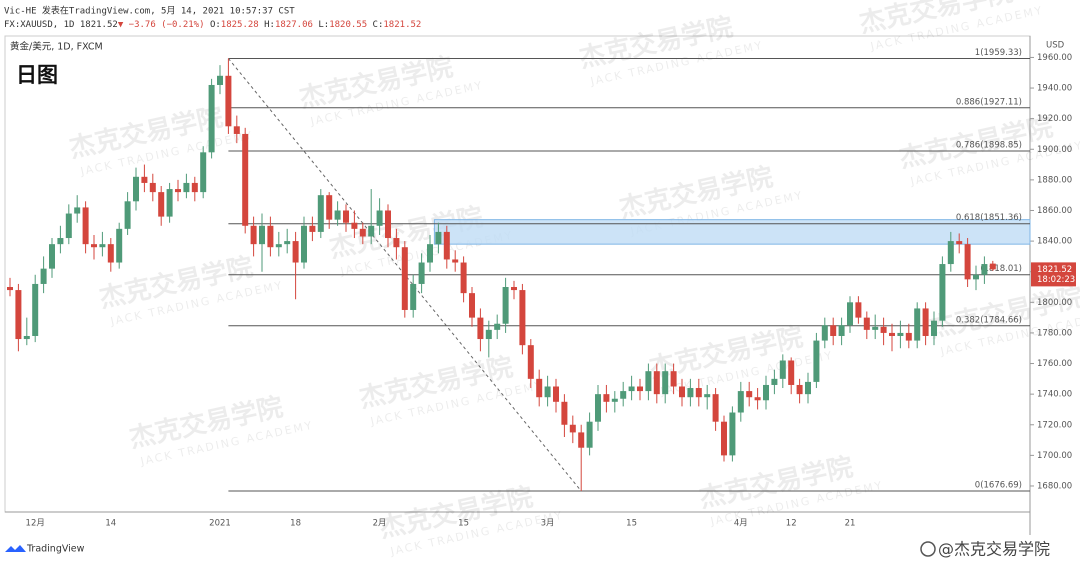 This screenshot has height=563, width=1080. I want to click on brand-logo, so click(15, 548).